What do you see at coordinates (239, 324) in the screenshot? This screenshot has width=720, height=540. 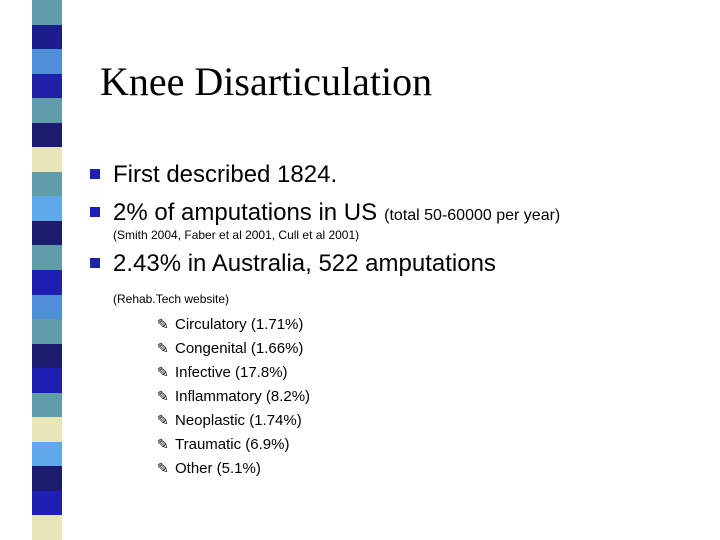 I see `cause-label: Circulatory (1.71%)` at bounding box center [239, 324].